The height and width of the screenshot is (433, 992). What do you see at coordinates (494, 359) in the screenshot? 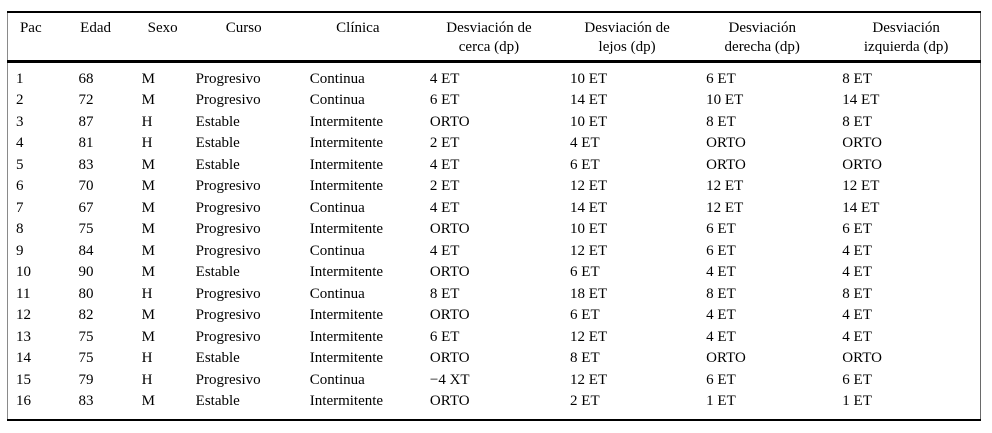
I see `table-row: 14 75 H Estable Intermitente ORTO 8 ET ORTO ORTO` at bounding box center [494, 359].